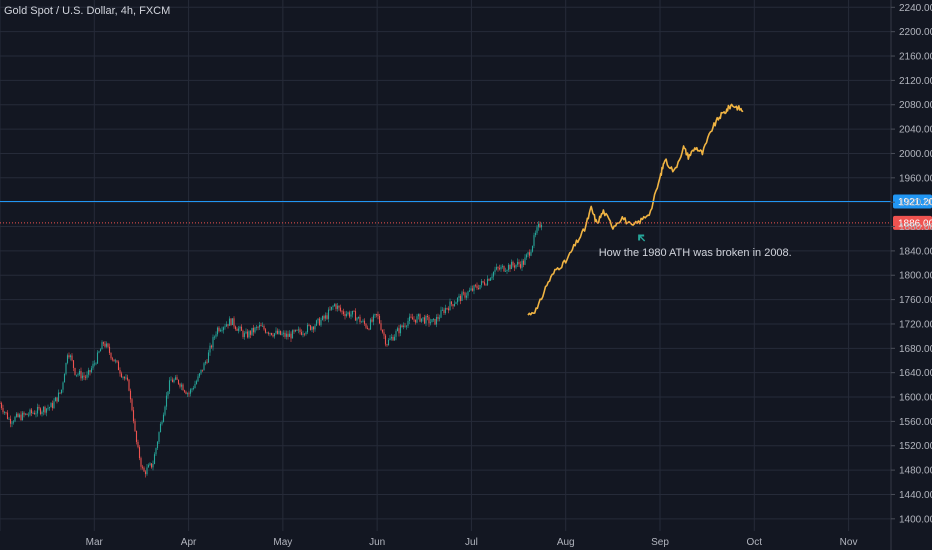  Describe the element at coordinates (915, 276) in the screenshot. I see `y-tick-label: 1800.00` at that location.